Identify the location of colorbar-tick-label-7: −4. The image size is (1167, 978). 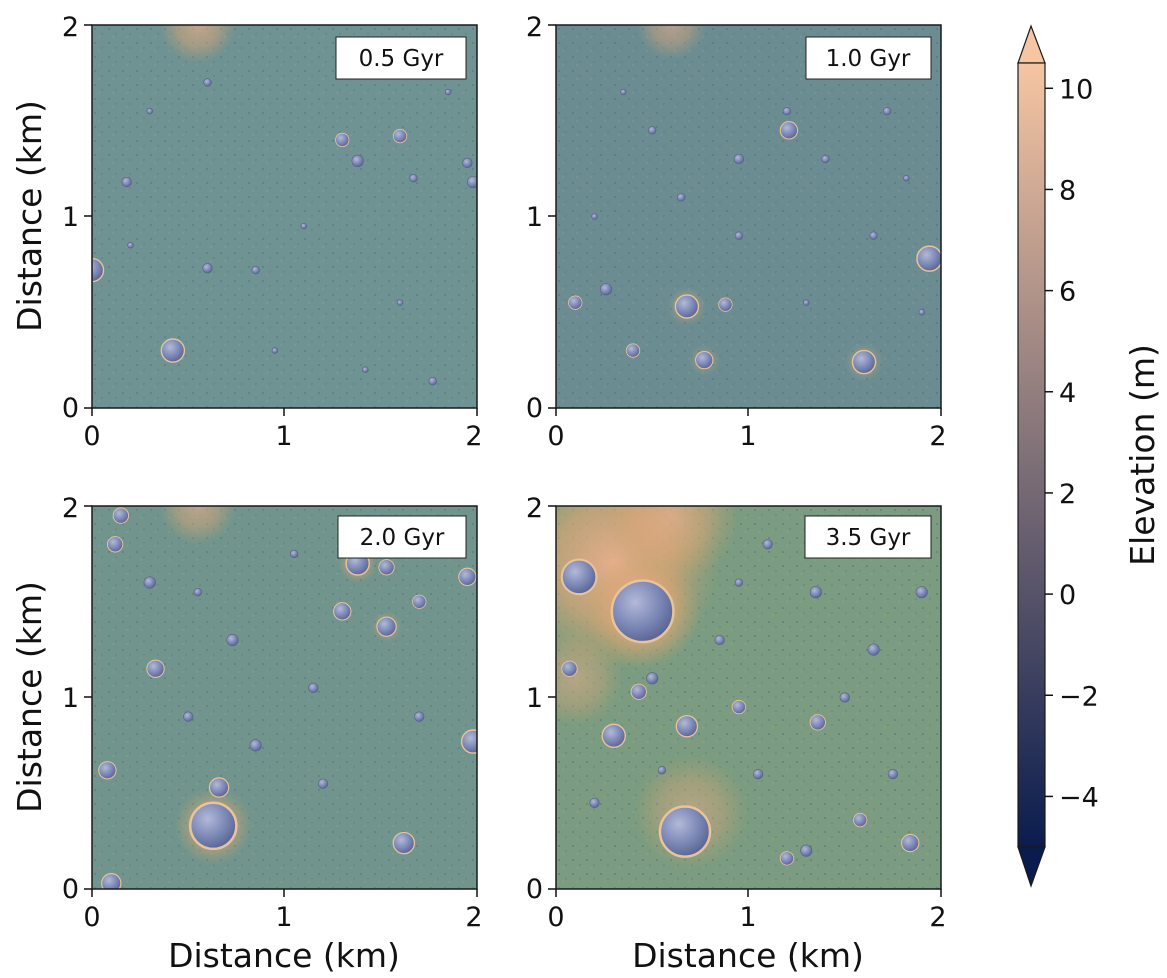
(1079, 797).